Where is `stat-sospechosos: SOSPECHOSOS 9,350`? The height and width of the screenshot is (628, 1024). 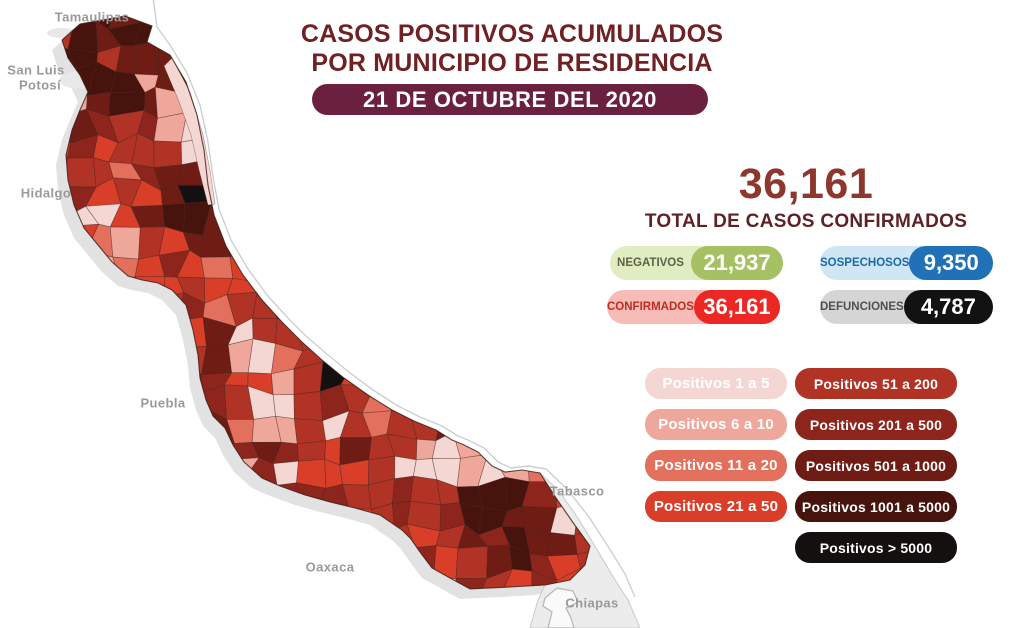 stat-sospechosos: SOSPECHOSOS 9,350 is located at coordinates (906, 263).